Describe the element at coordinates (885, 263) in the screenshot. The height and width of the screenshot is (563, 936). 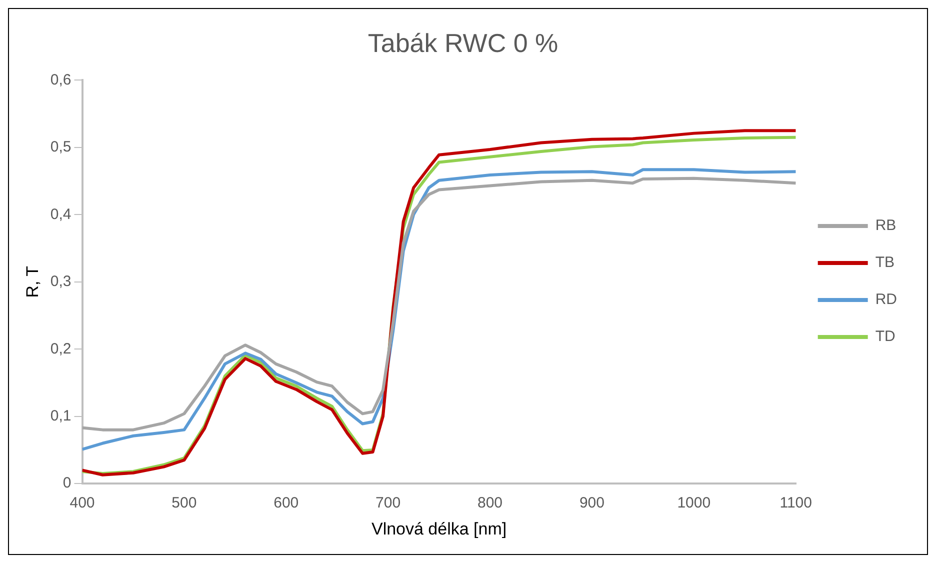
I see `legend-label: TB` at that location.